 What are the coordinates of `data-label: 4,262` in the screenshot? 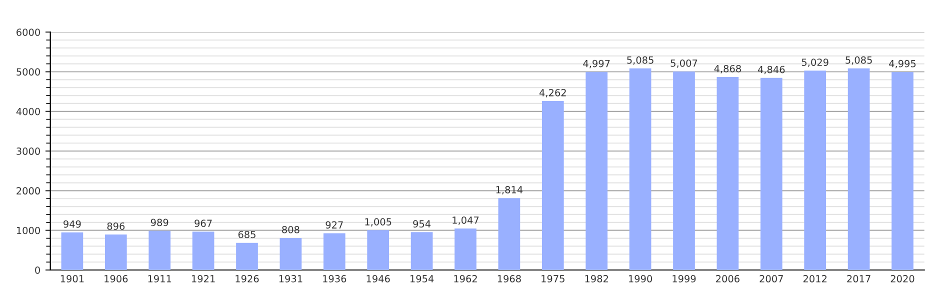 It's located at (552, 93).